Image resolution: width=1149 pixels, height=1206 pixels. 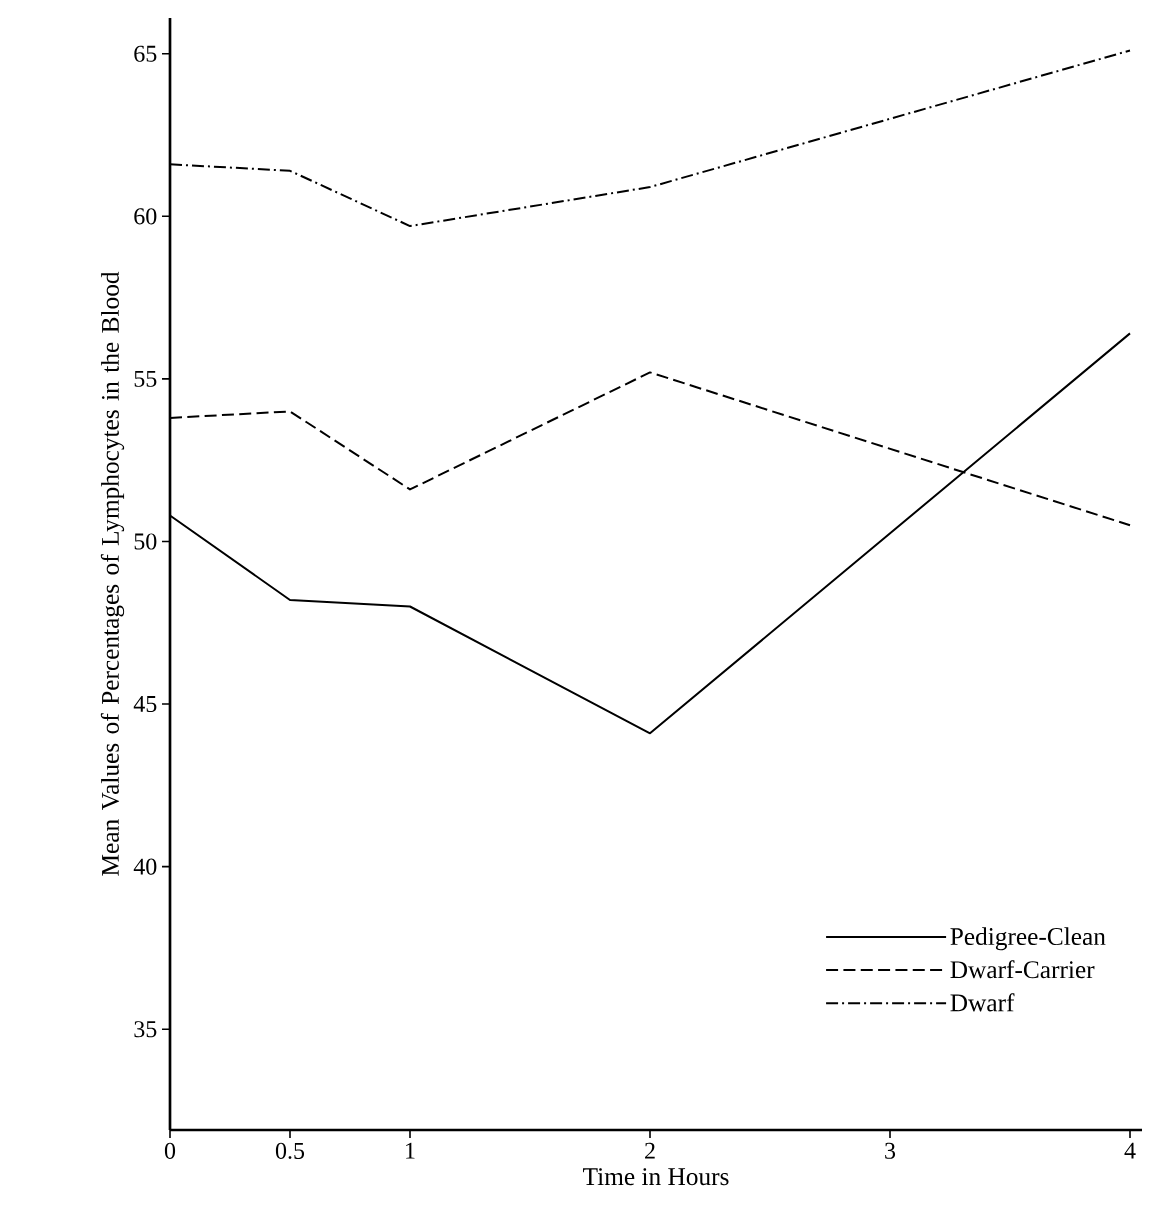 I want to click on x-tick-label: 0, so click(x=170, y=1150).